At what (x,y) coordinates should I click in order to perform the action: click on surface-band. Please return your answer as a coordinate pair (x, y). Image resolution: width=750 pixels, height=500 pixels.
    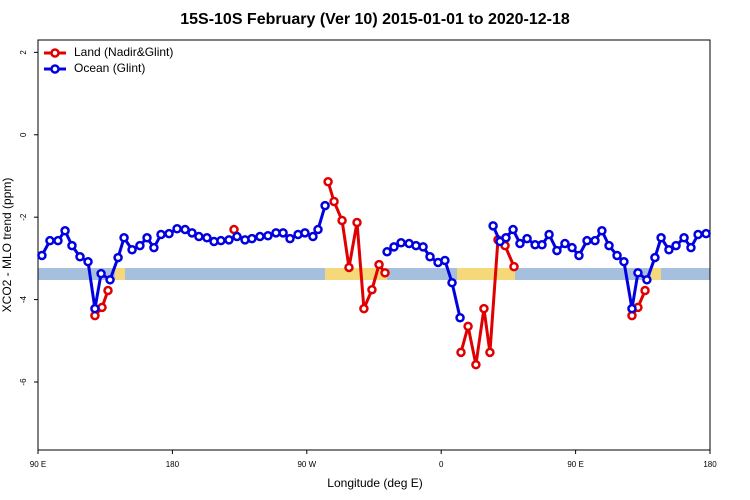
    Looking at the image, I should click on (374, 274).